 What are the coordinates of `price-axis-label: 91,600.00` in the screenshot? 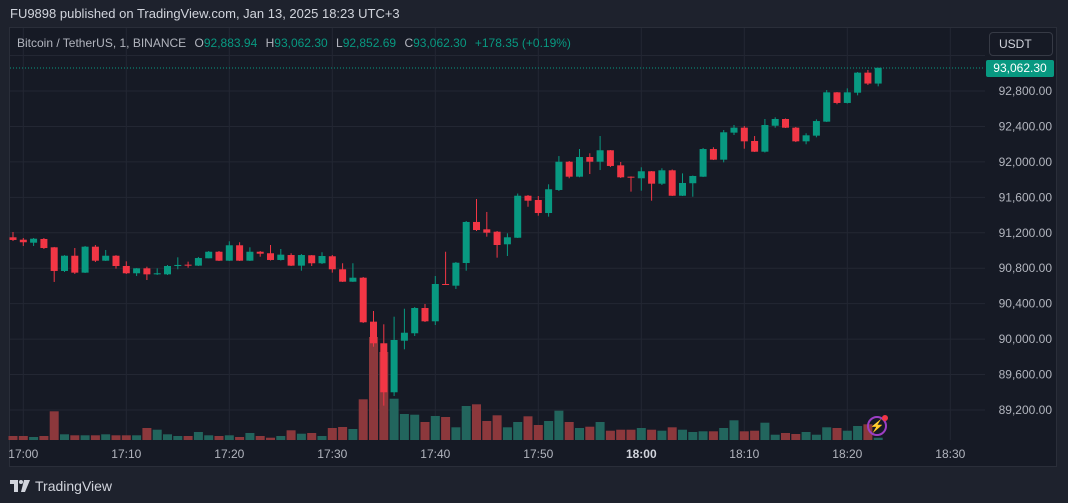 It's located at (1026, 197).